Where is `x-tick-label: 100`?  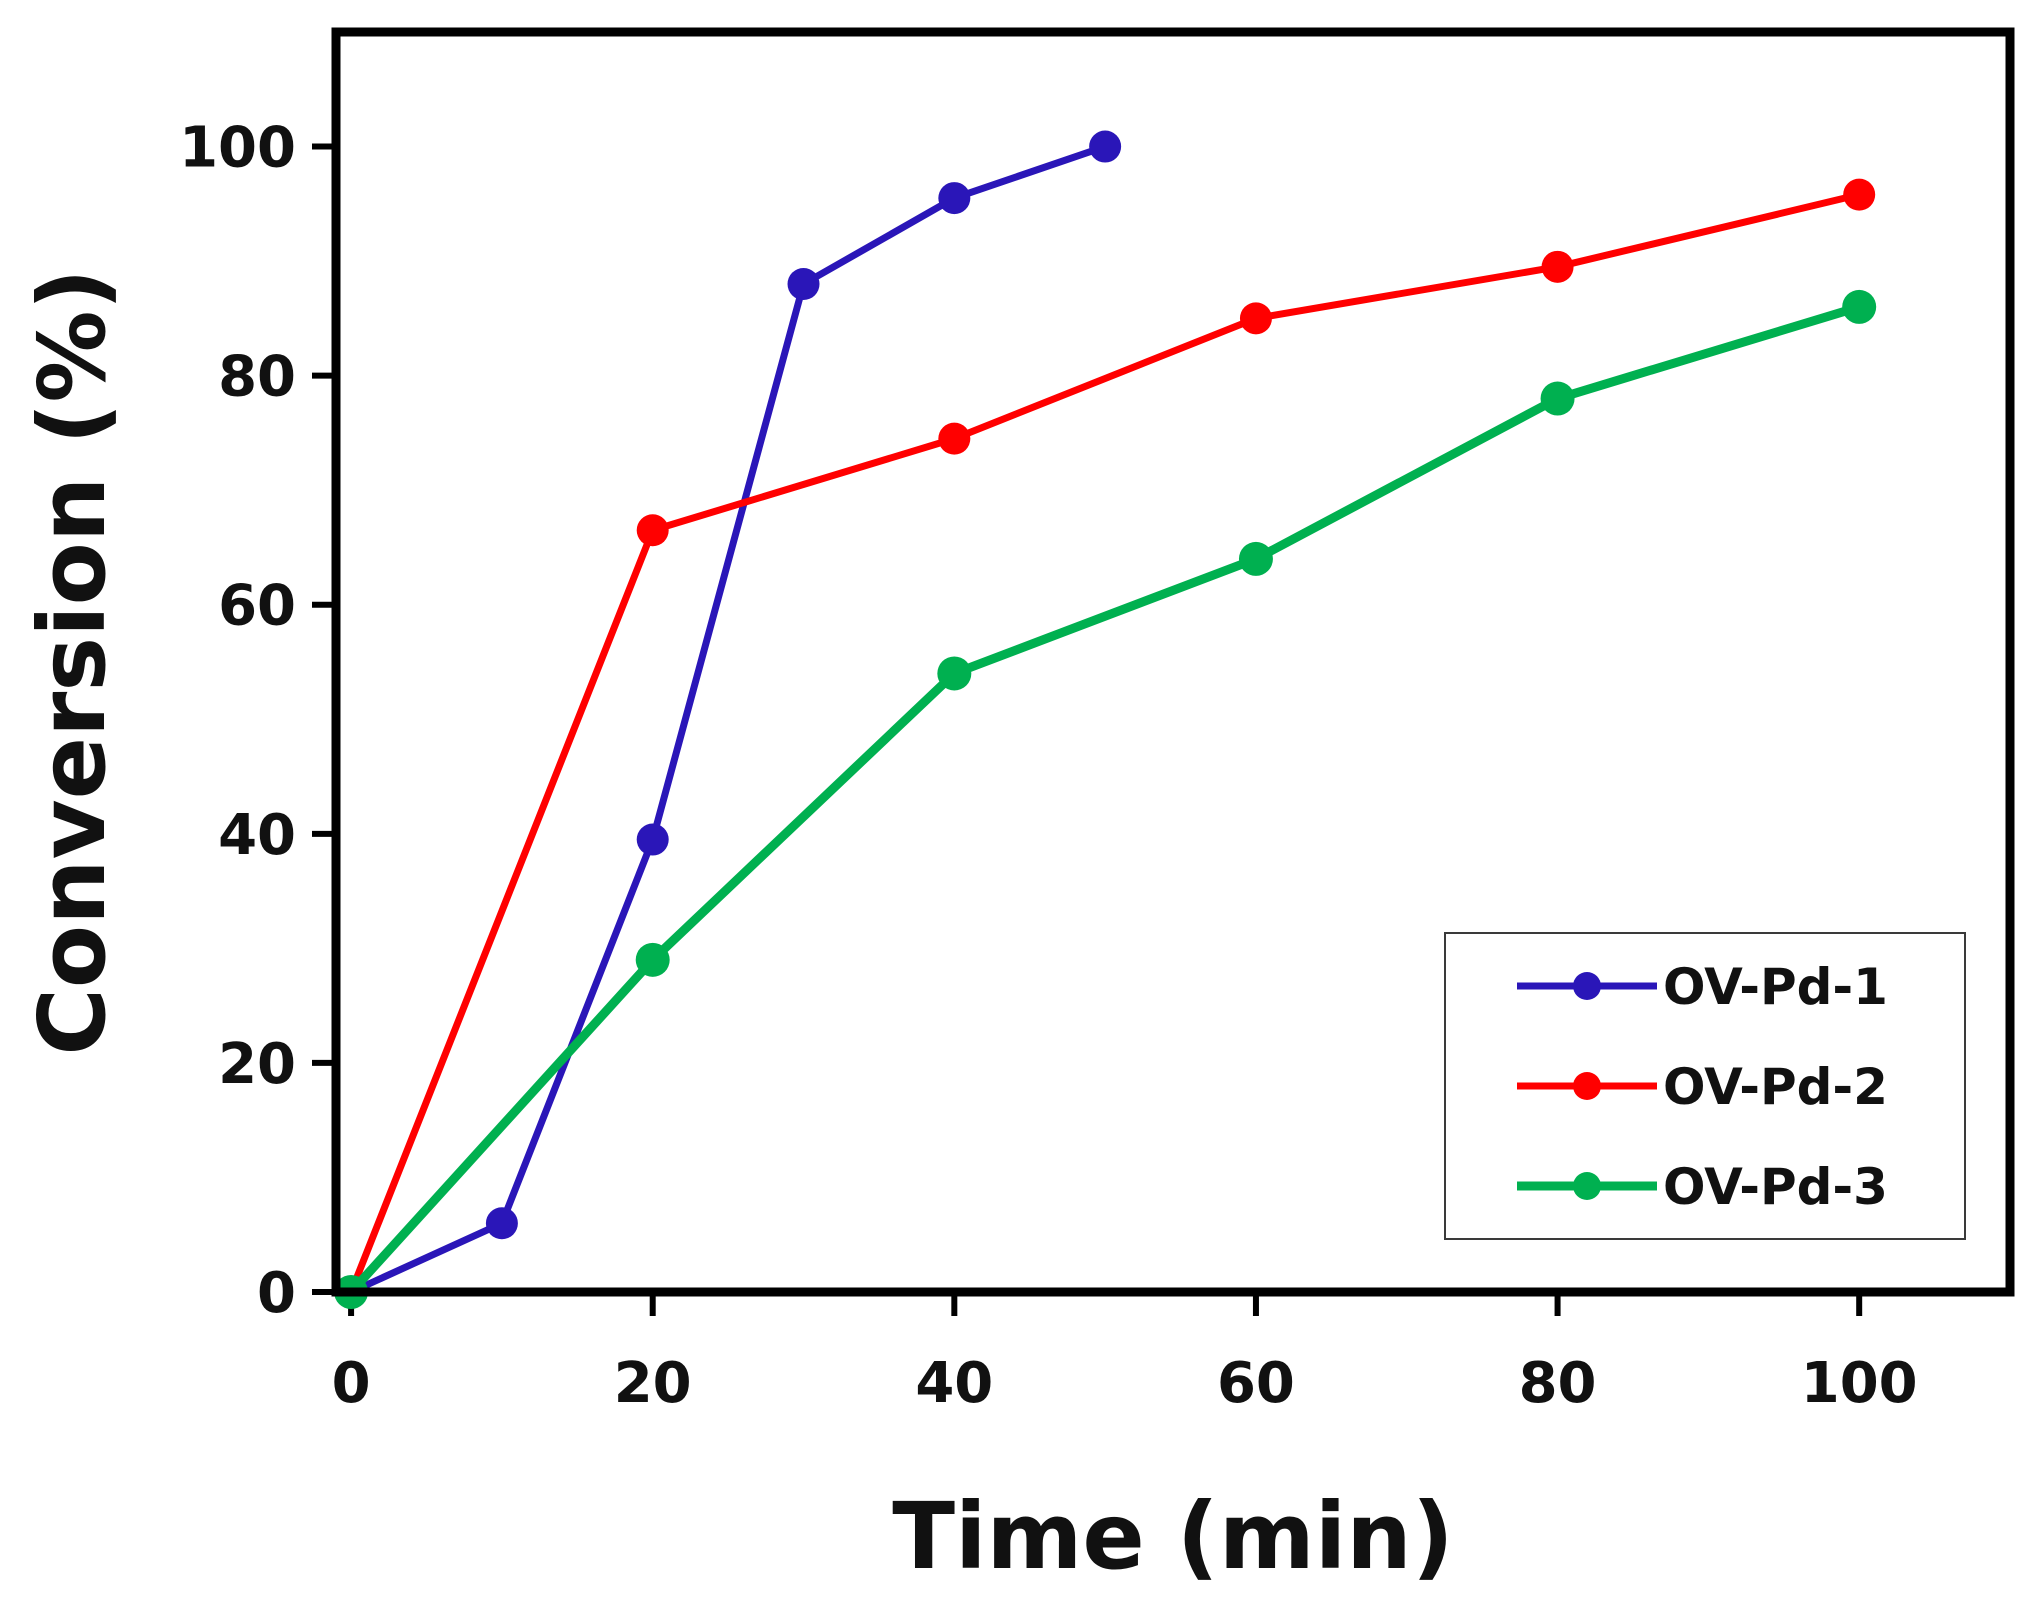
x-tick-label: 100 is located at coordinates (1859, 1383).